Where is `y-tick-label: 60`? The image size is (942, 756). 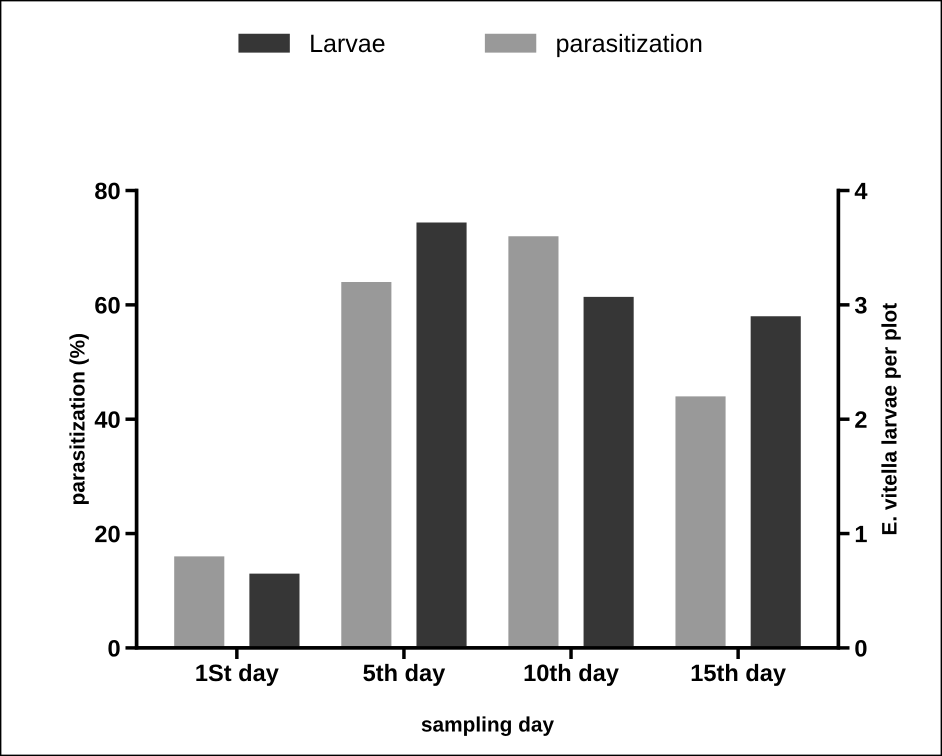
y-tick-label: 60 is located at coordinates (107, 305).